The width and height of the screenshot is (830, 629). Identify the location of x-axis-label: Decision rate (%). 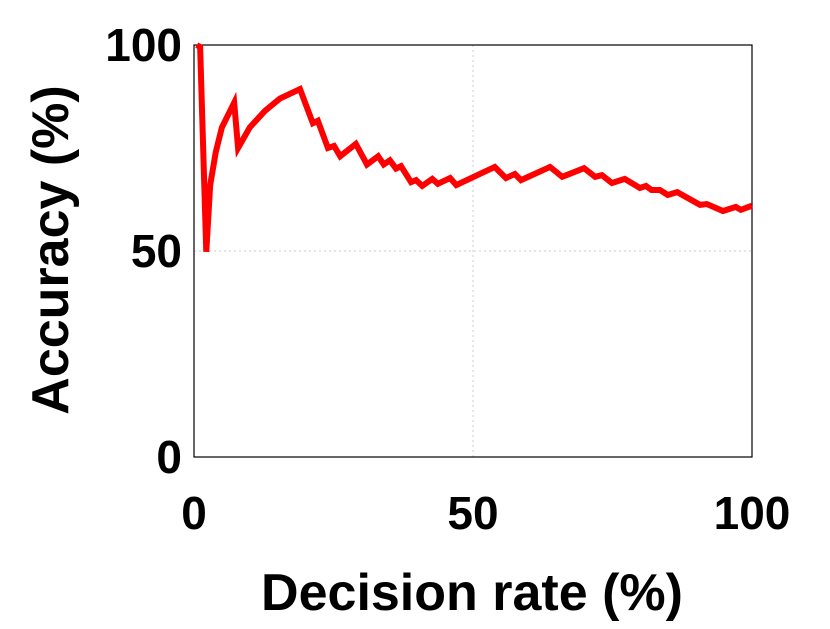
(472, 593).